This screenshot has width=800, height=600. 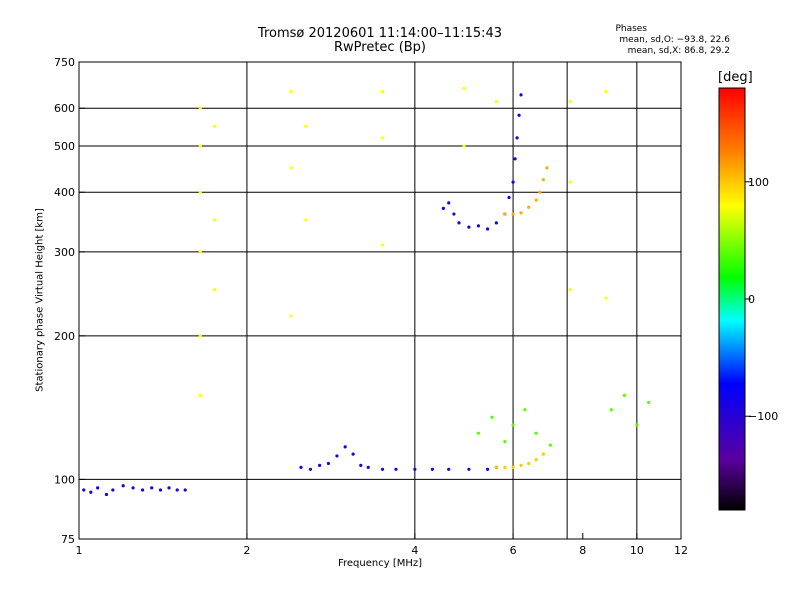 What do you see at coordinates (414, 550) in the screenshot?
I see `x-tick-label: 4` at bounding box center [414, 550].